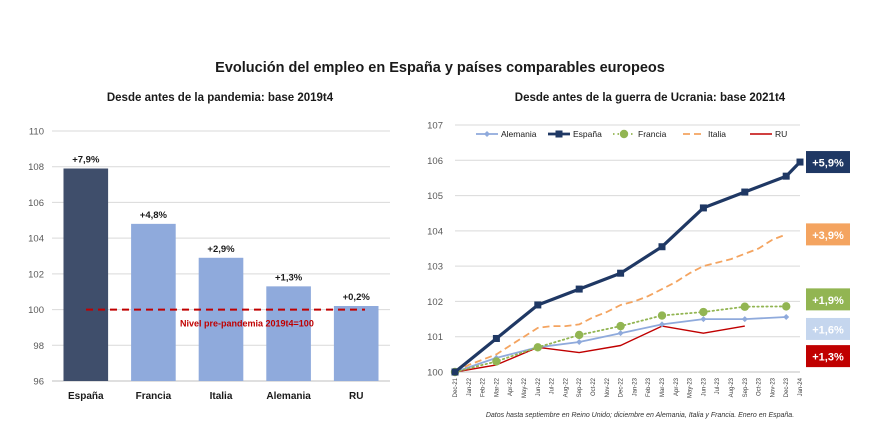 The height and width of the screenshot is (435, 880). Describe the element at coordinates (622, 387) in the screenshot. I see `right-x-tick-label: Dec-22` at that location.